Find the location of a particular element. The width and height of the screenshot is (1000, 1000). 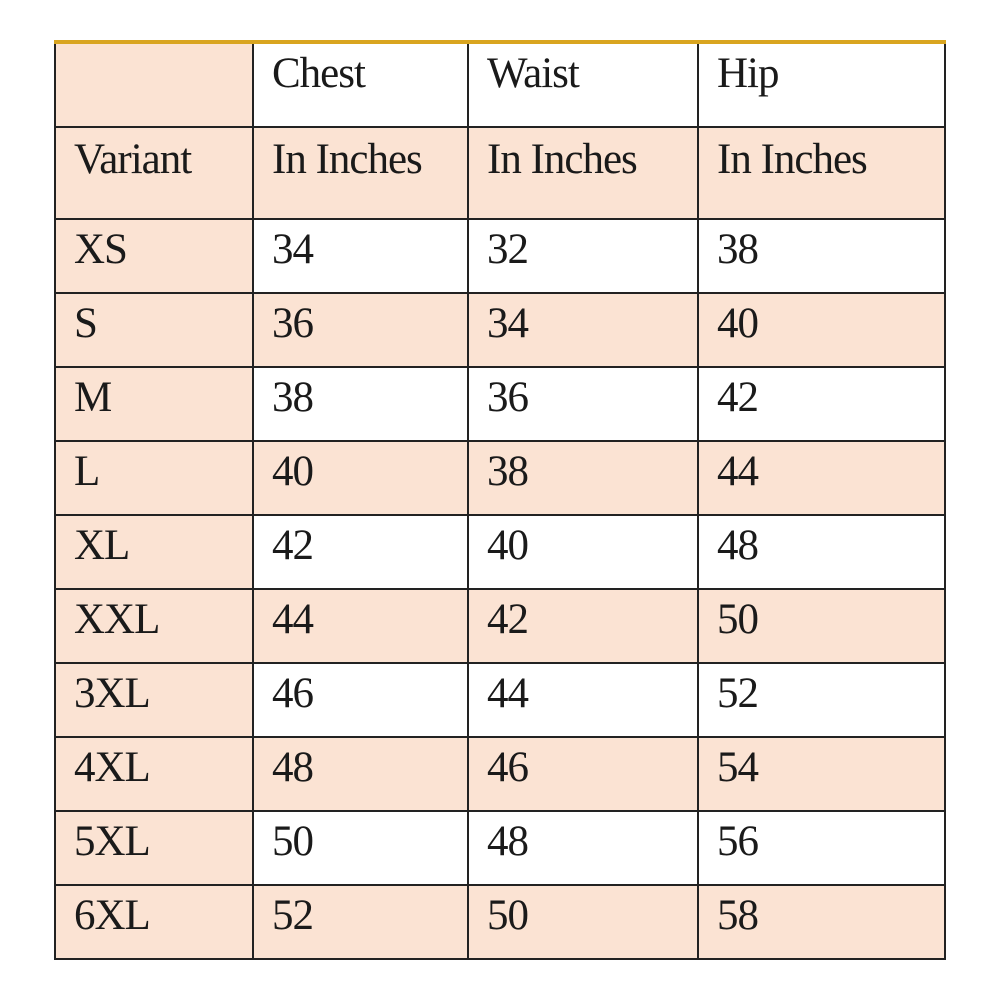

table-row: XS 34 32 38 is located at coordinates (500, 256).